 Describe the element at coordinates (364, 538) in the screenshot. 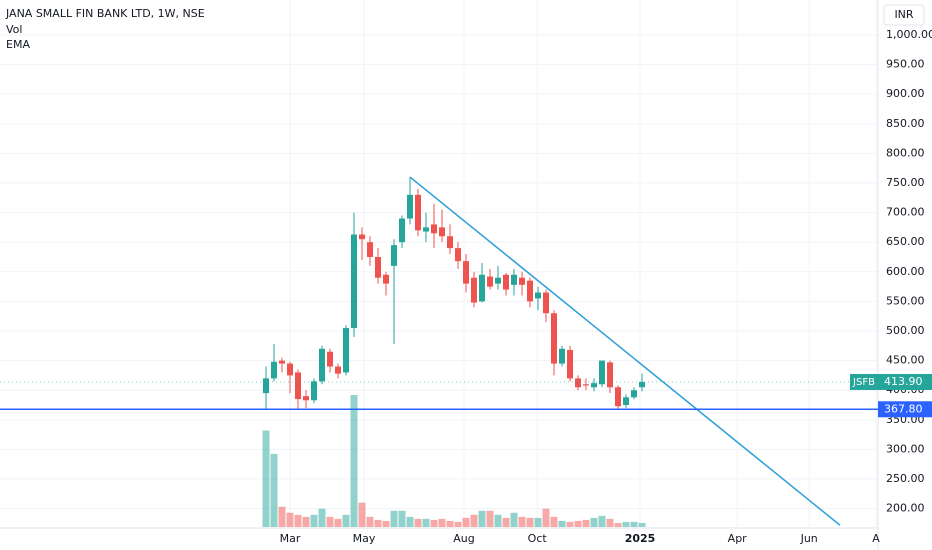

I see `x-tick-label: May` at that location.